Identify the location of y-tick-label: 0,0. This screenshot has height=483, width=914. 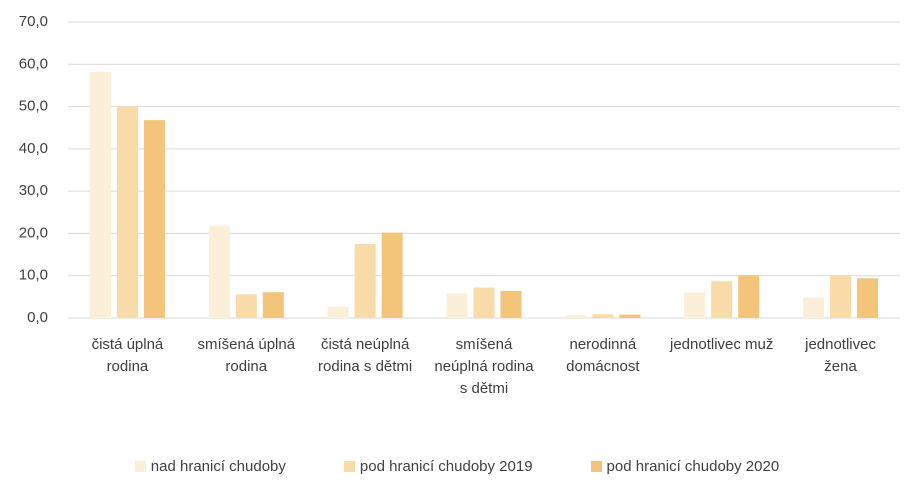
(37, 317).